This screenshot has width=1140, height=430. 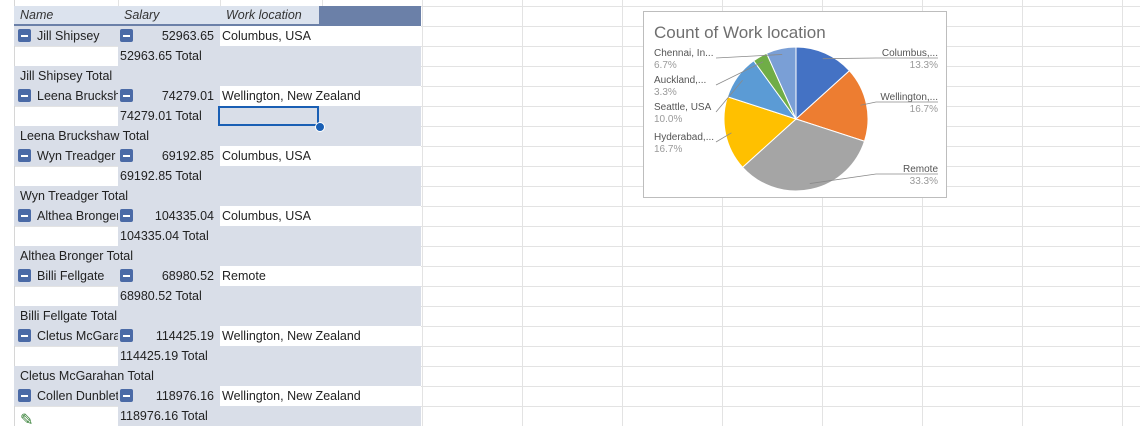 I want to click on slice-percent: 6.7%, so click(x=665, y=65).